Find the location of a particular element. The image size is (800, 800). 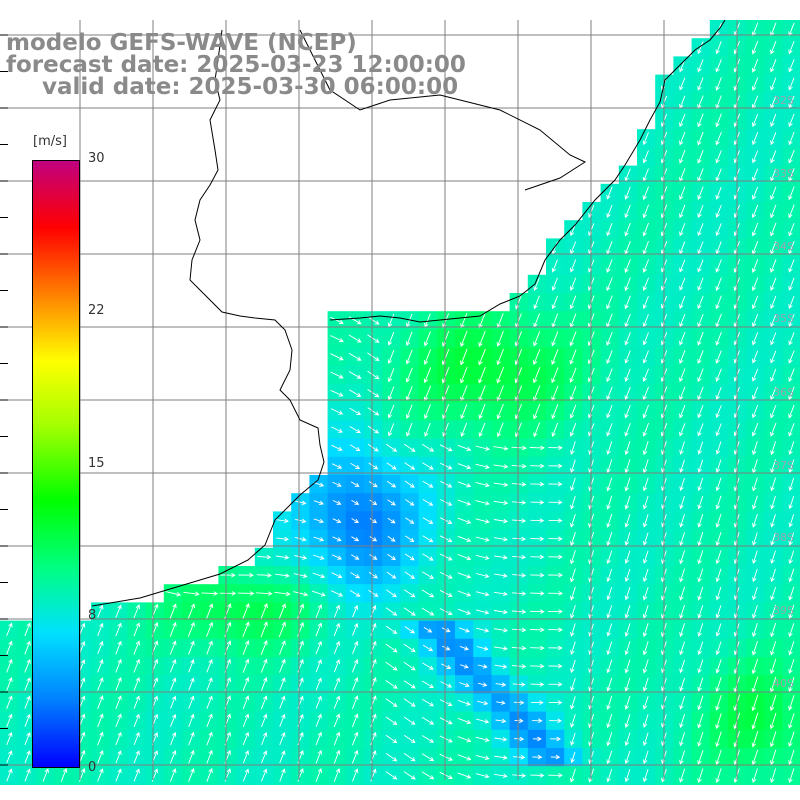

colorbar-tick-8: 8 is located at coordinates (92, 615).